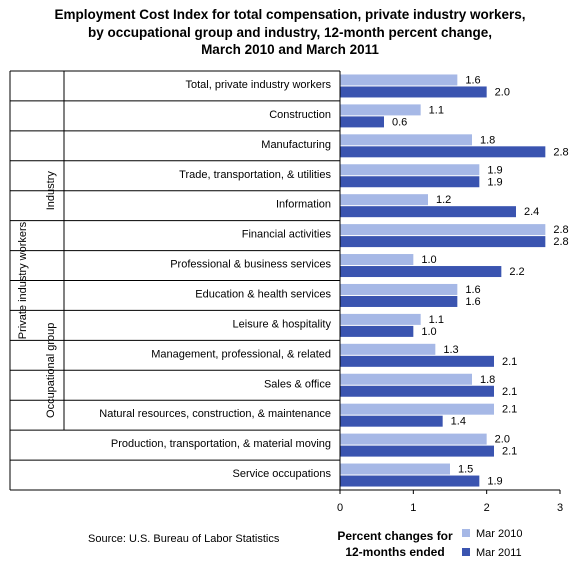  Describe the element at coordinates (263, 295) in the screenshot. I see `category-label: Education & health services` at that location.